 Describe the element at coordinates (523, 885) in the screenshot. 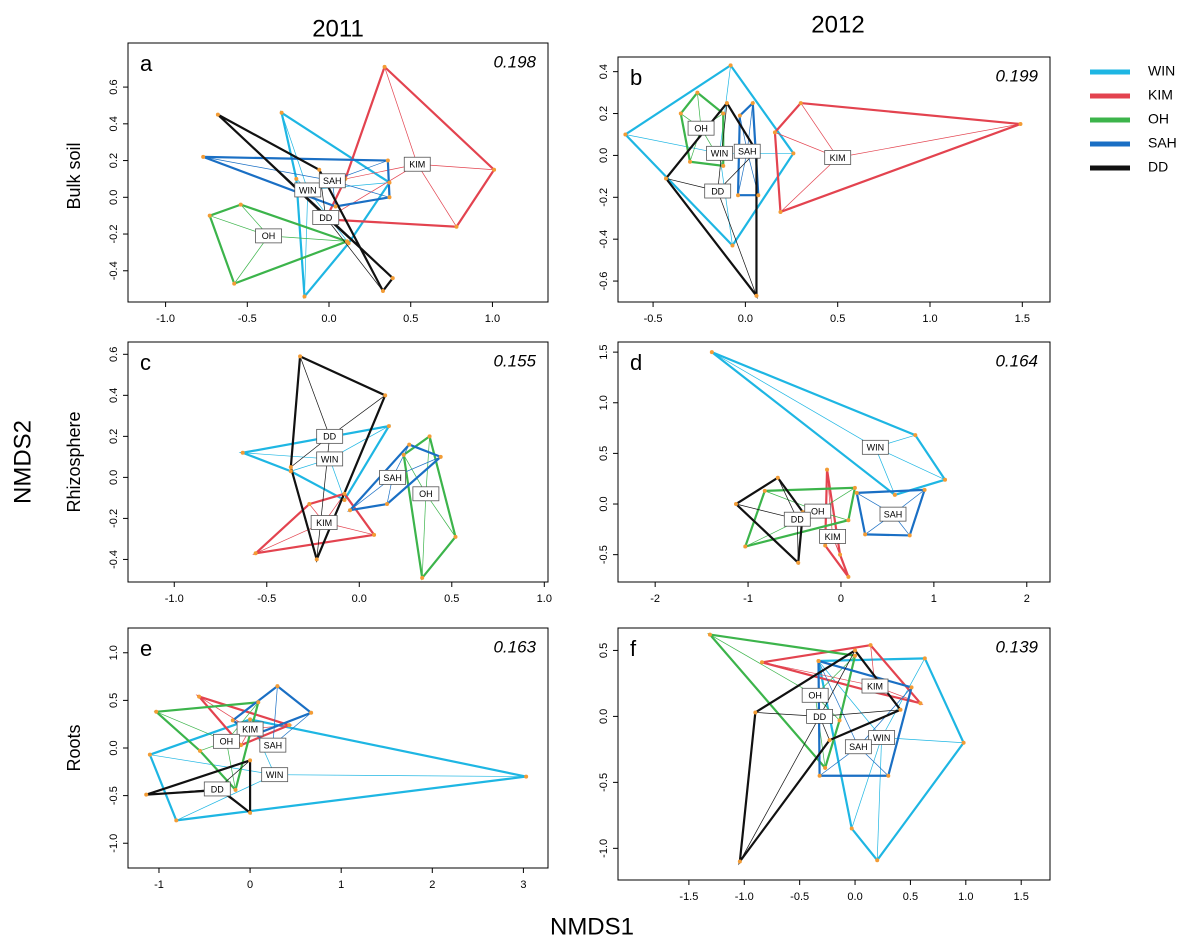

I see `x-tick-label: 3` at that location.